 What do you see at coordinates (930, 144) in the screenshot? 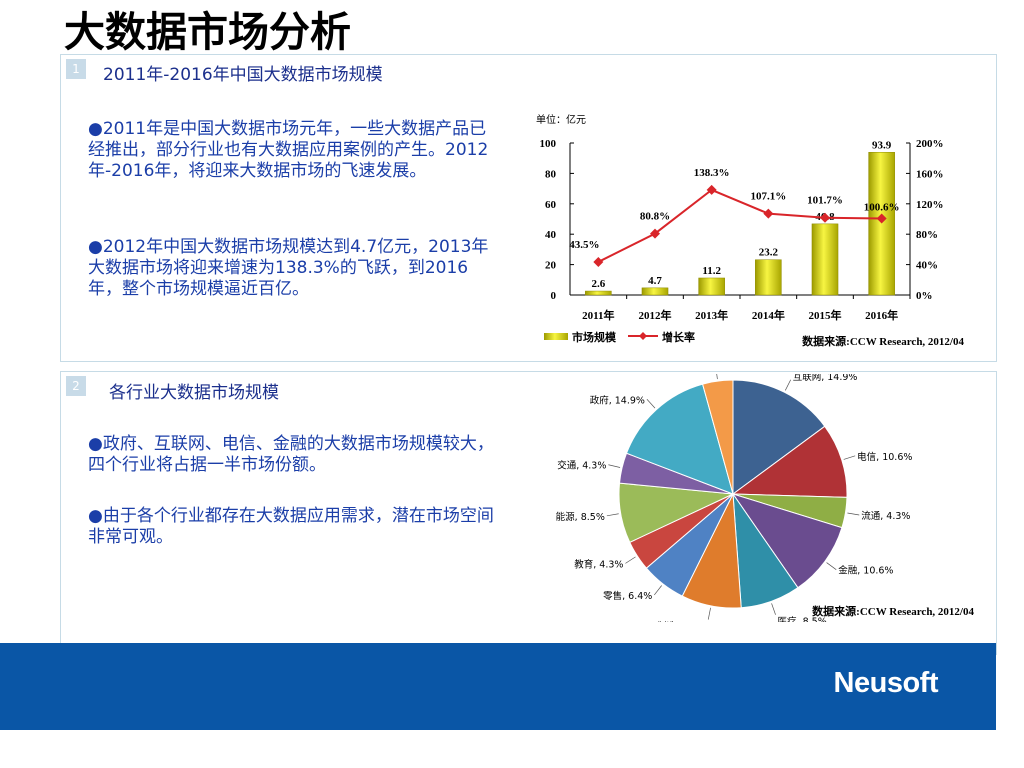
I see `y-right-tick-label: 200%` at bounding box center [930, 144].